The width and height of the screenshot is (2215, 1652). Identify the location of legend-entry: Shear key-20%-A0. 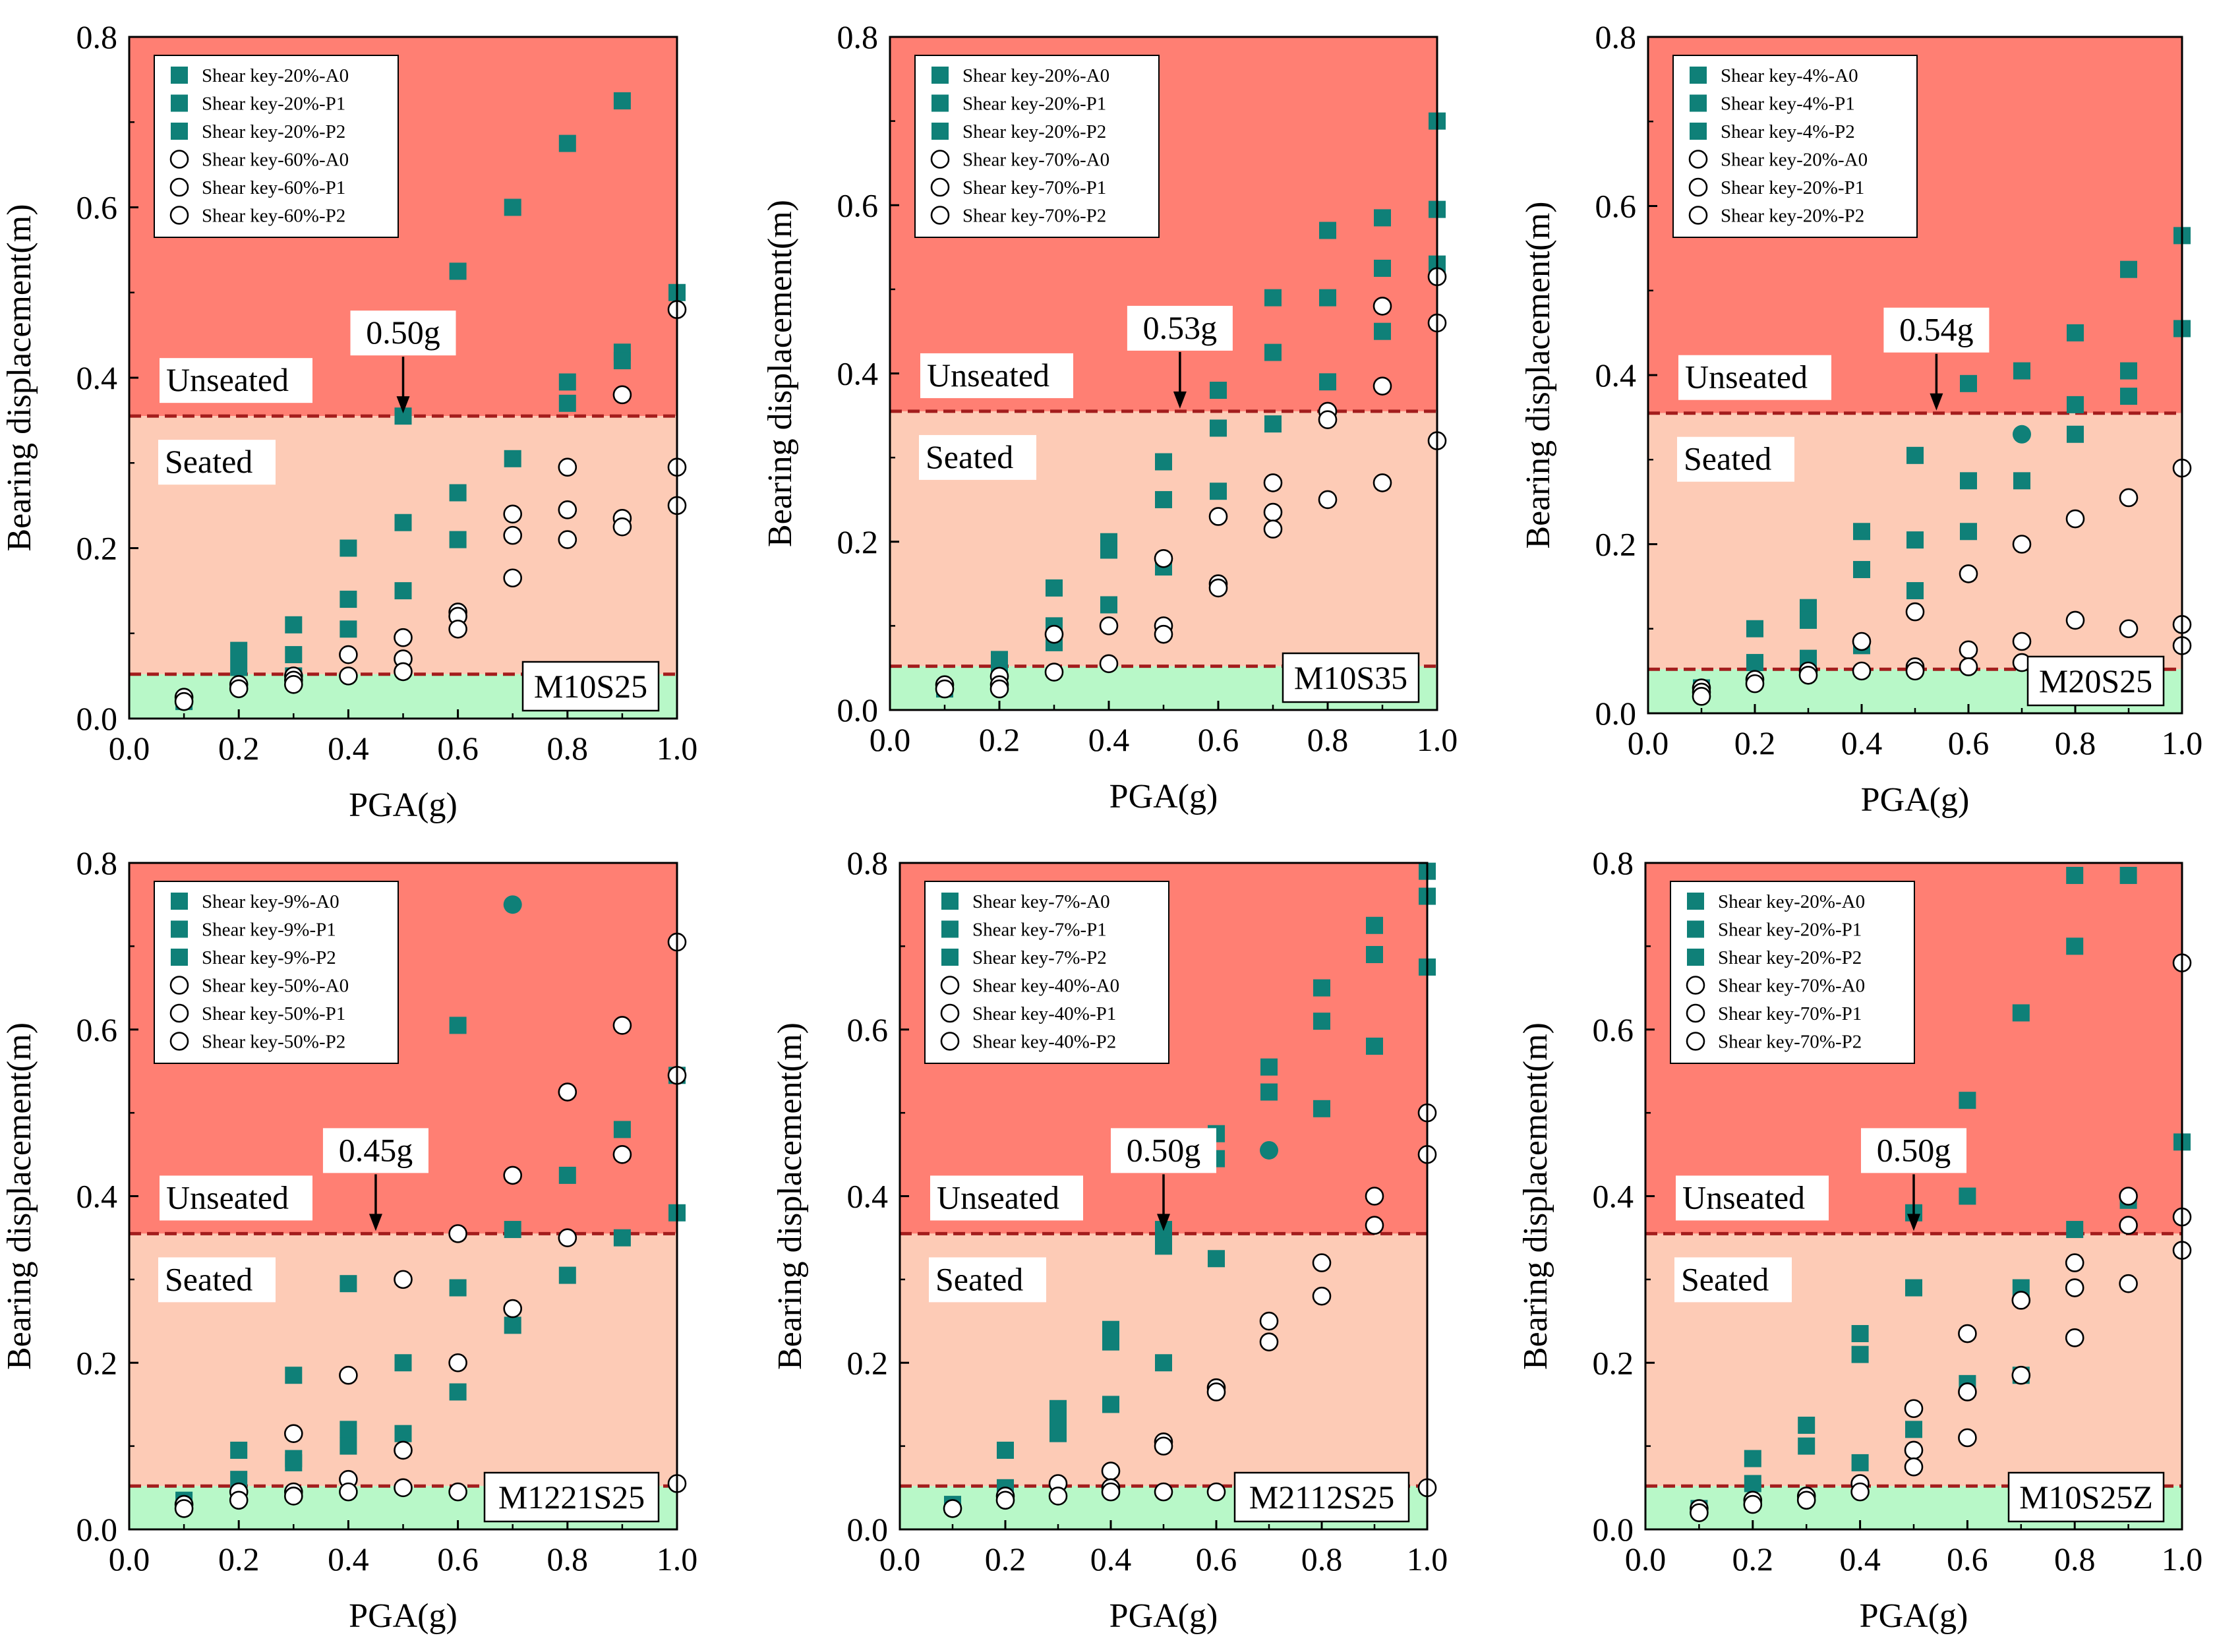
(1794, 160).